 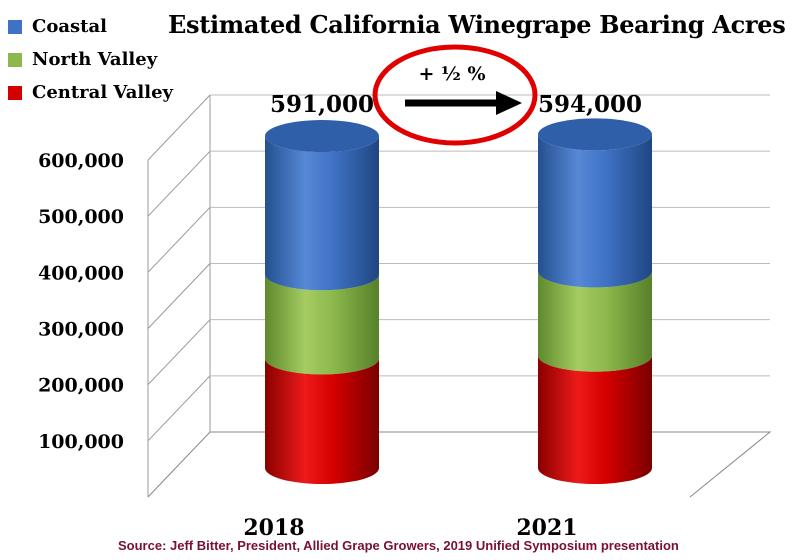 I want to click on legend-item-central-valley: Central Valley, so click(x=90, y=92).